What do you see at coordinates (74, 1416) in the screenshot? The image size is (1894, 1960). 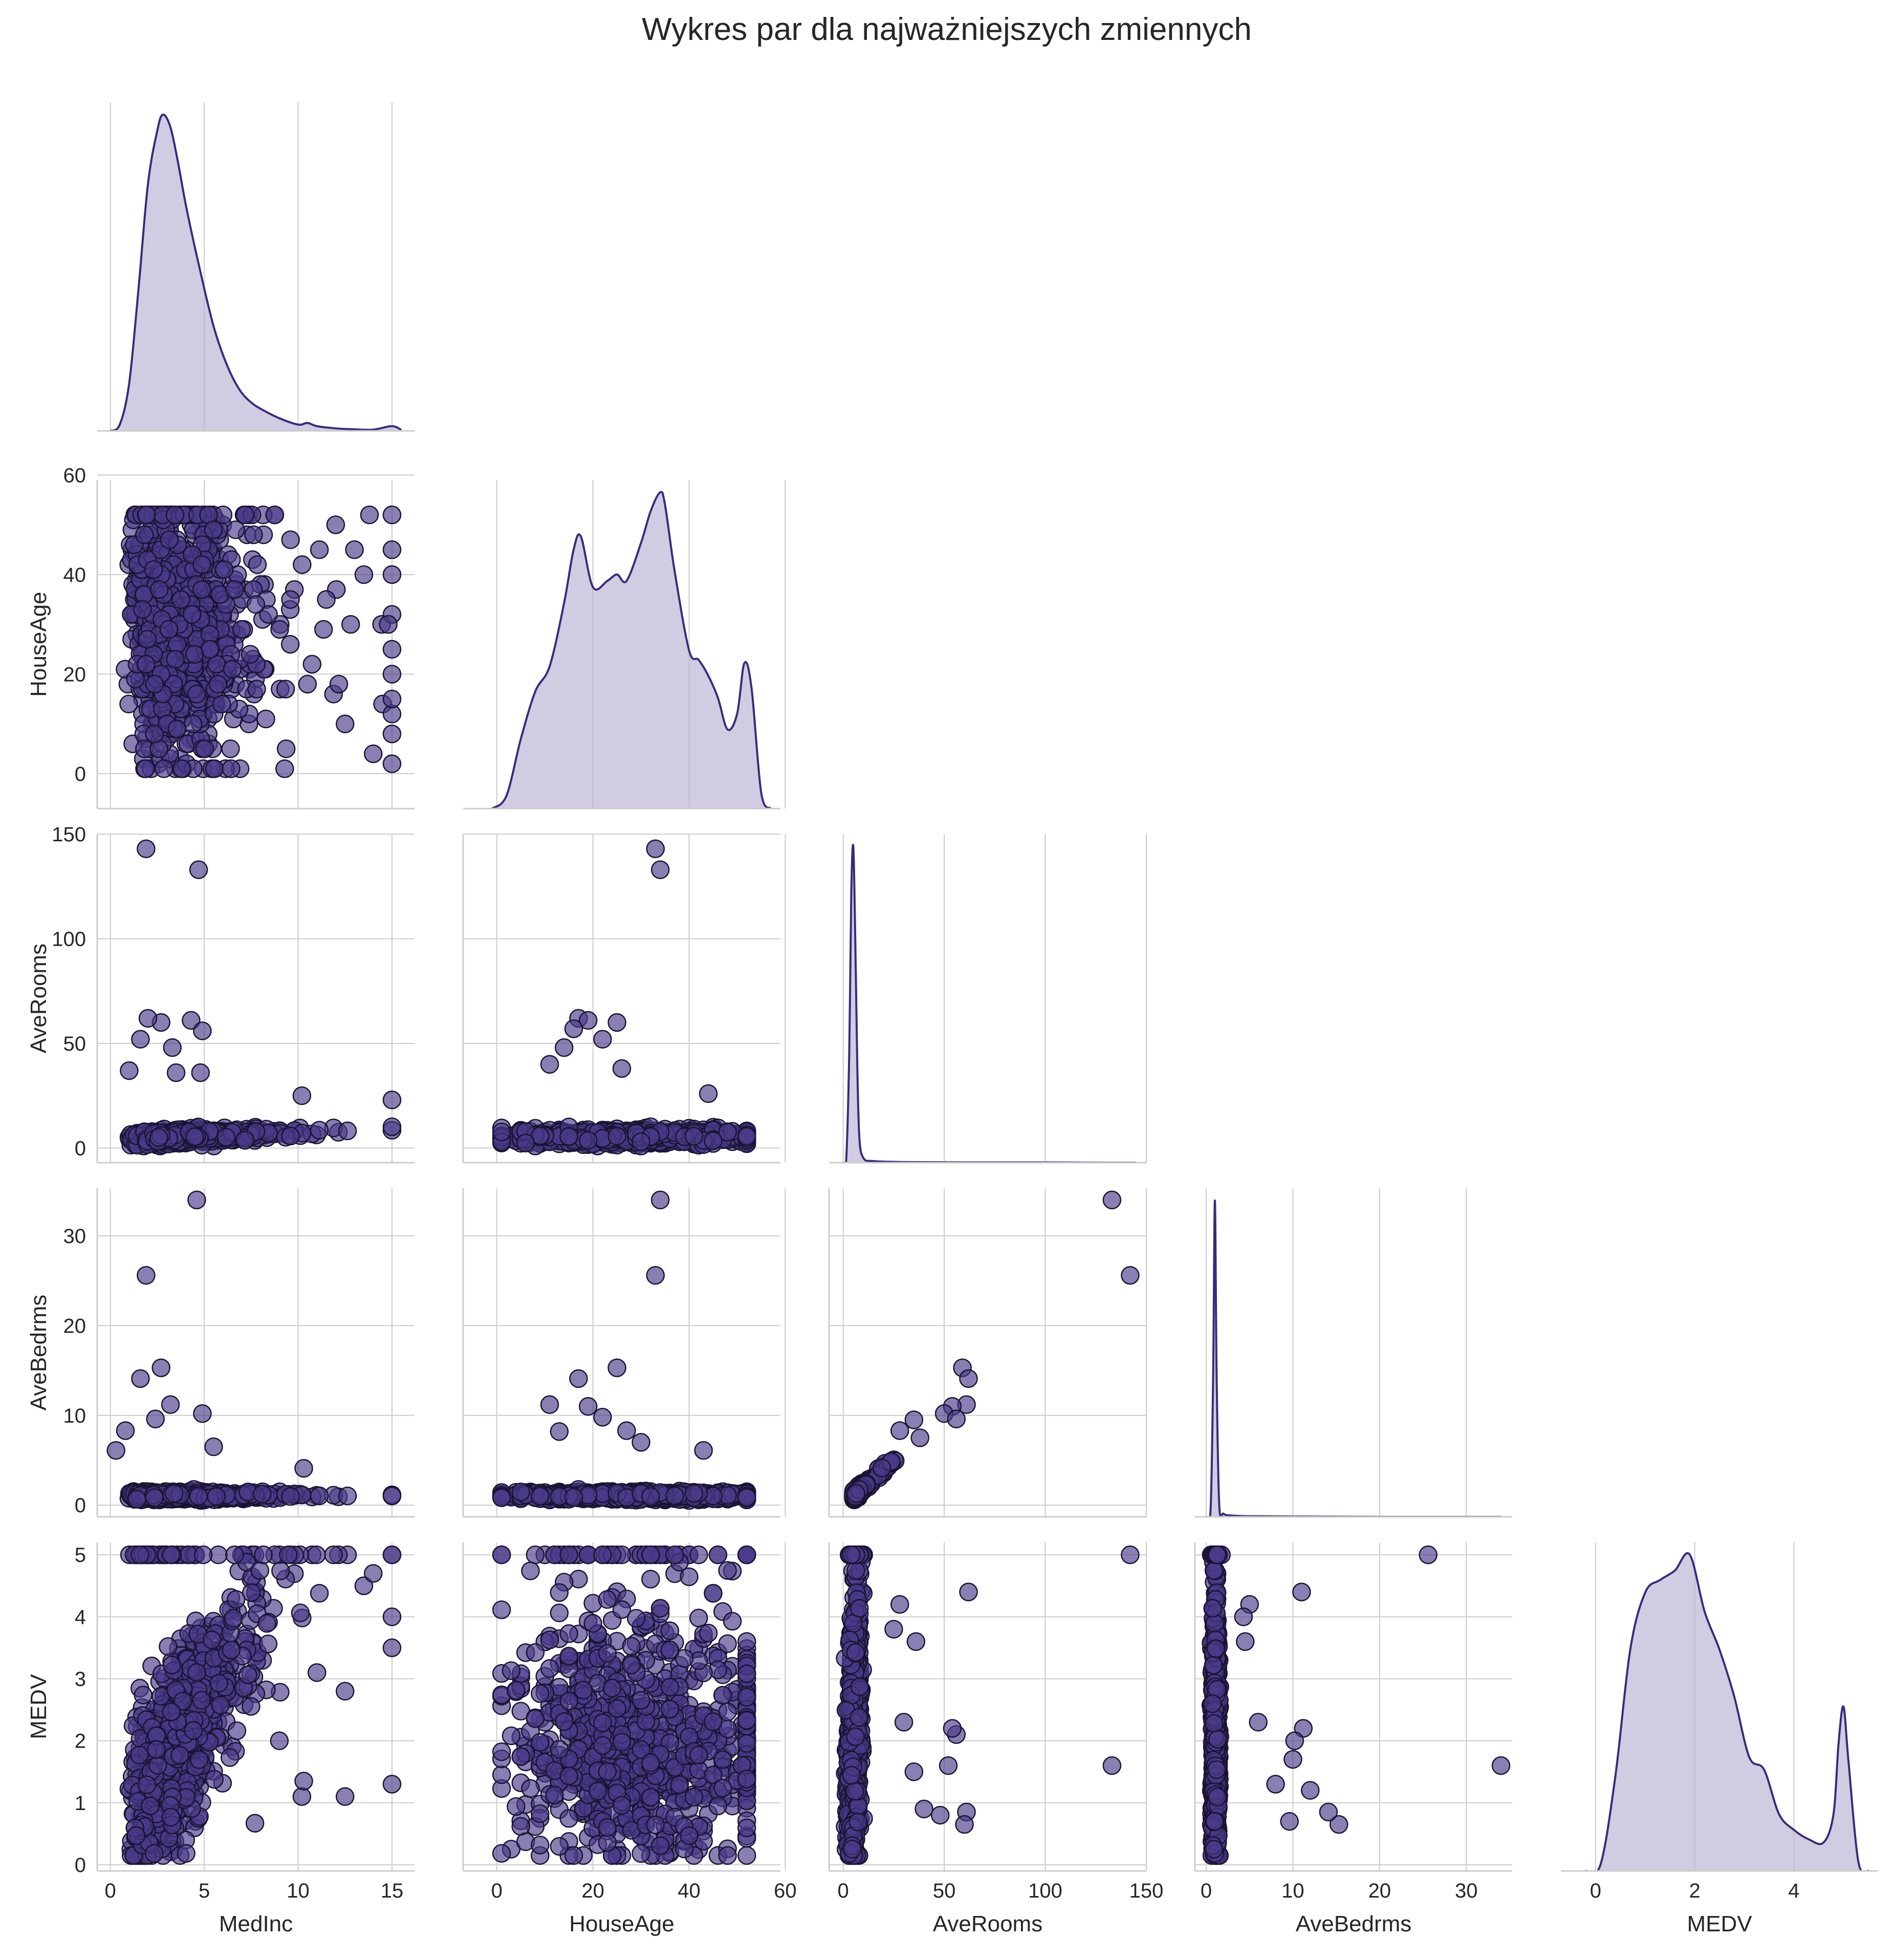 I see `y-tick-label: 10` at bounding box center [74, 1416].